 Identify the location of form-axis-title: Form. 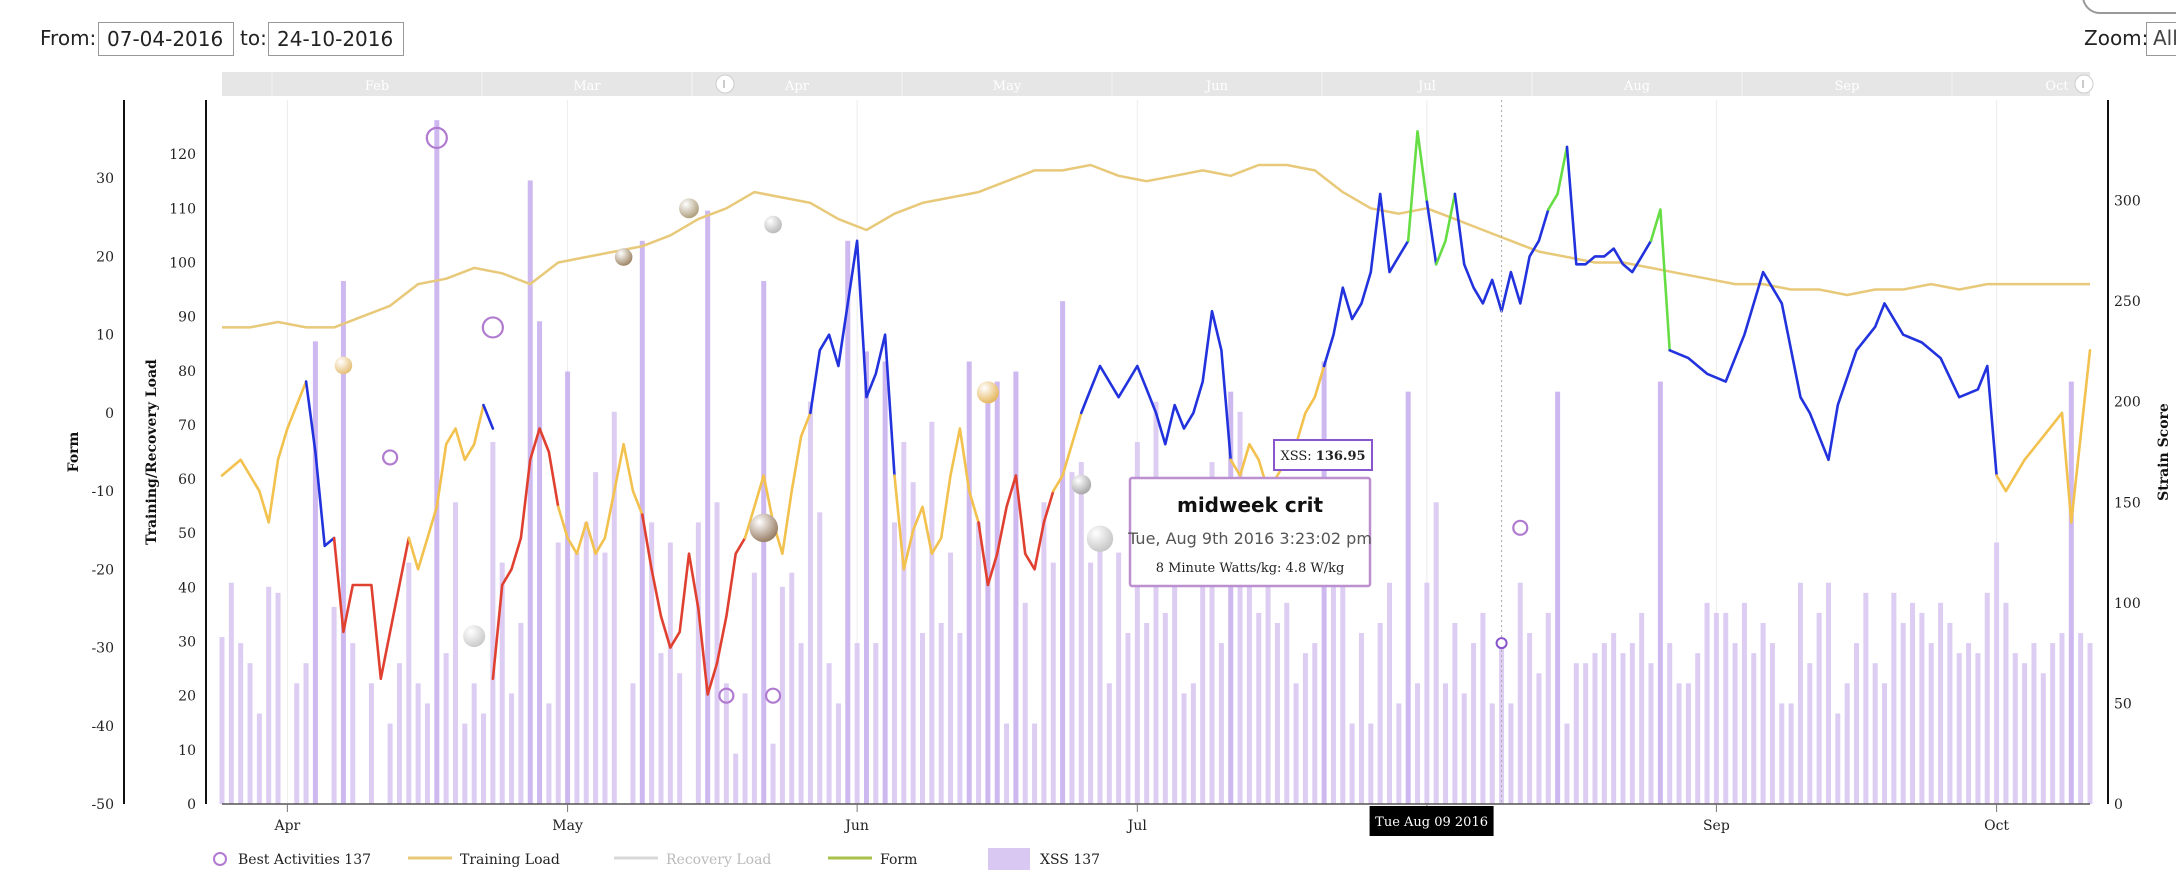
(74, 451).